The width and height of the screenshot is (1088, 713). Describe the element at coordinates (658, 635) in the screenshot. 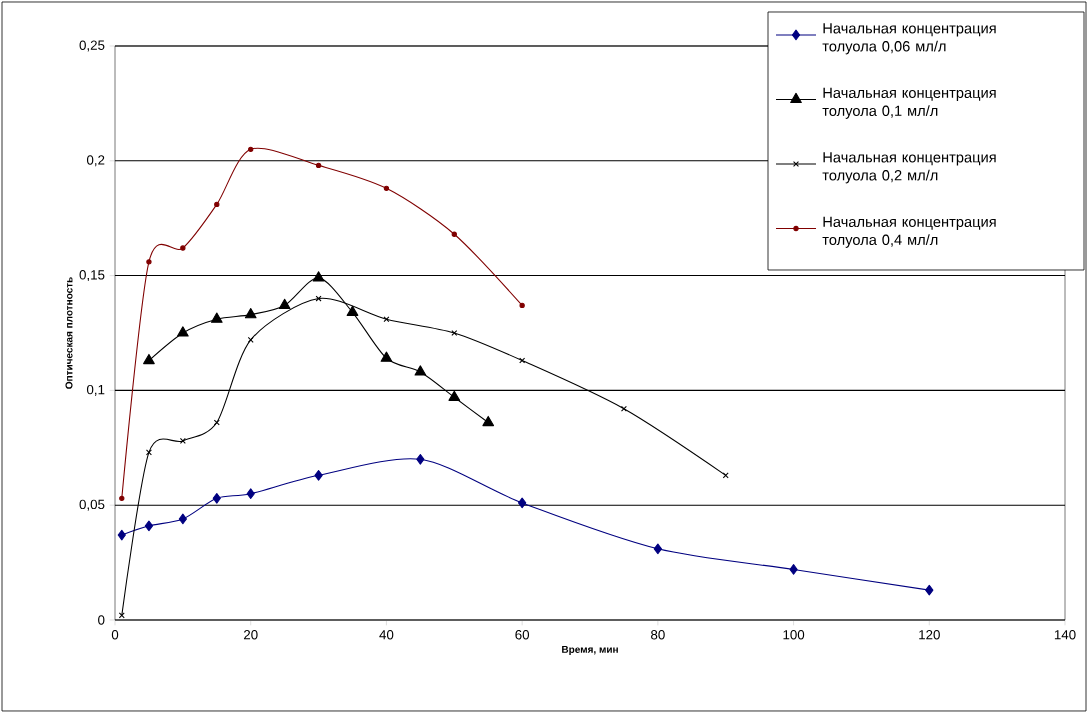

I see `x-tick-label: 80` at that location.